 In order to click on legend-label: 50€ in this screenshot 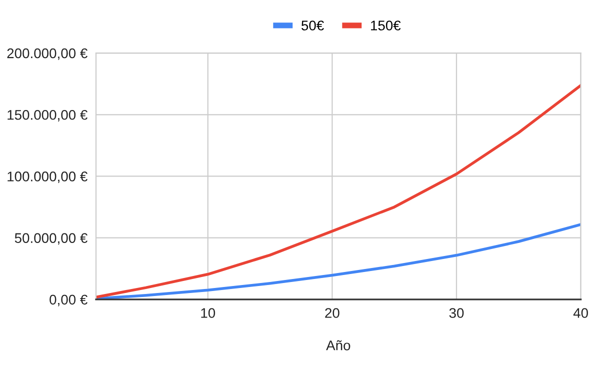, I will do `click(313, 25)`.